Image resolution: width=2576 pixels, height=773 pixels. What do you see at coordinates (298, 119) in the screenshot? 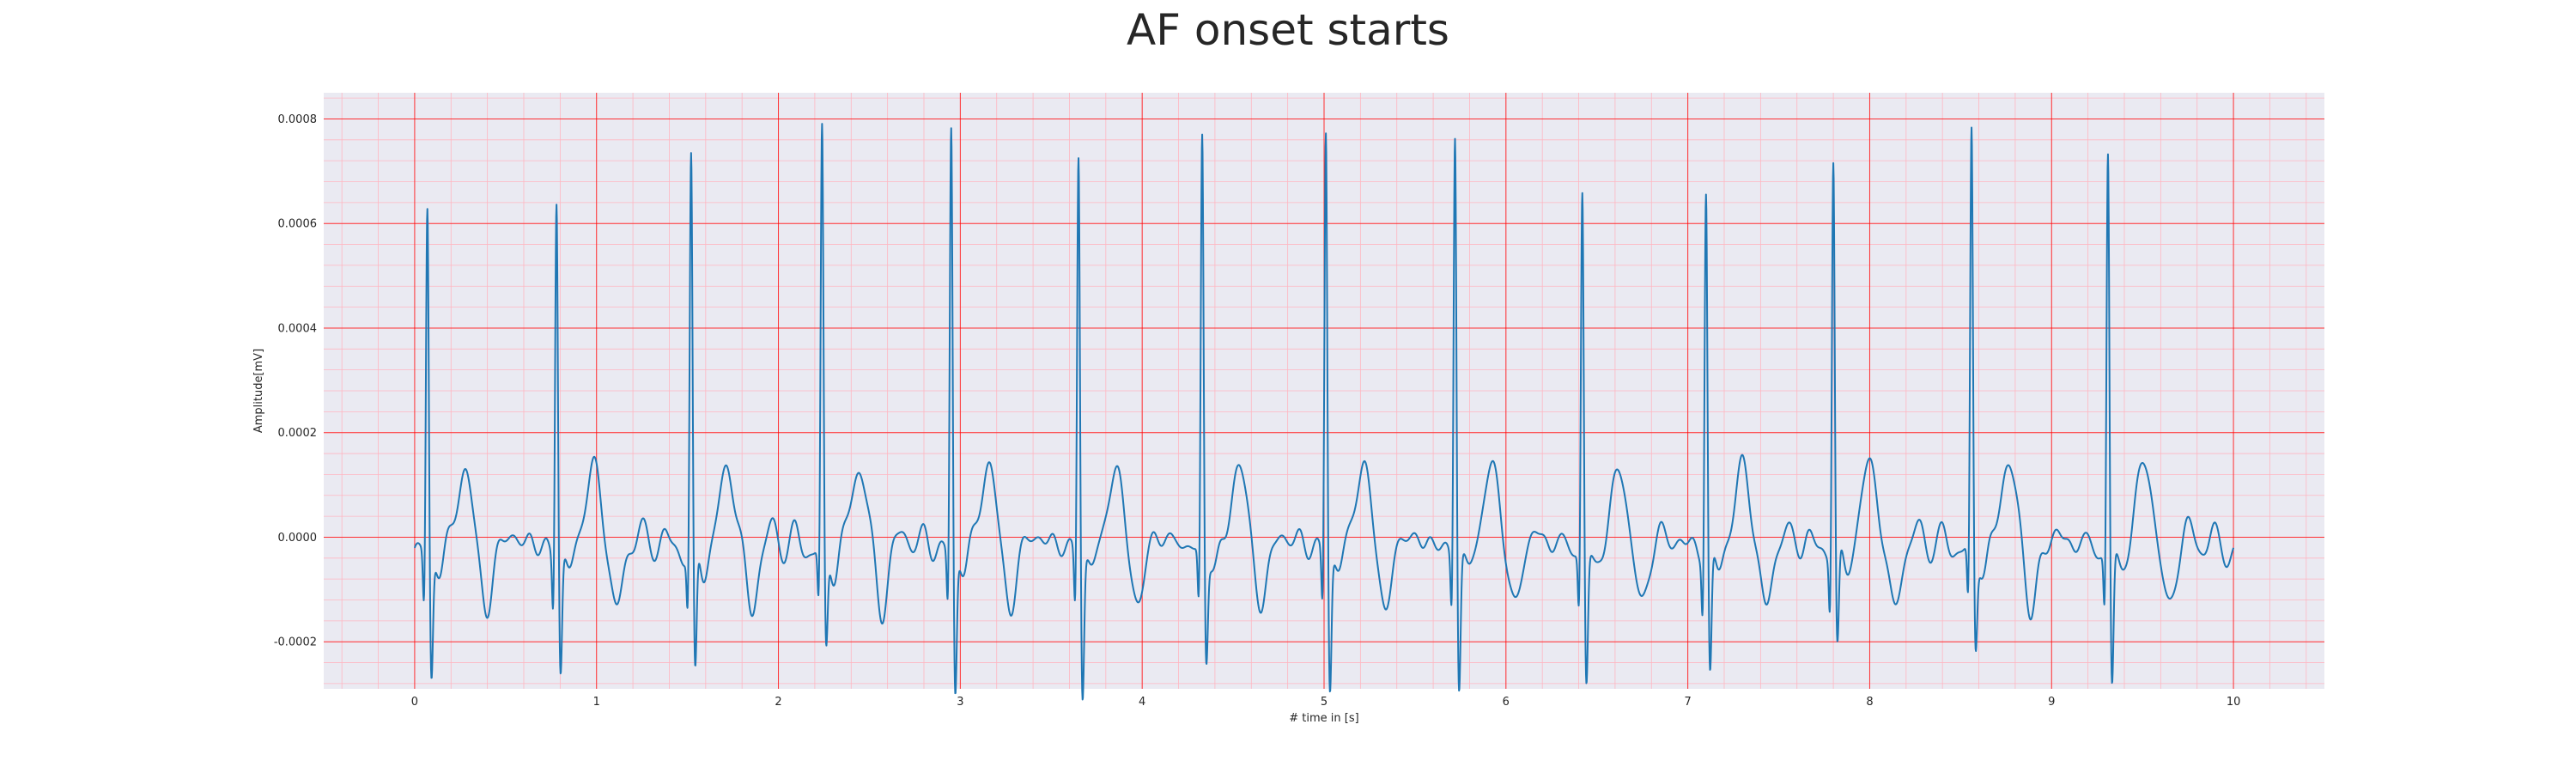
I see `y-tick-label: 0.0008` at bounding box center [298, 119].